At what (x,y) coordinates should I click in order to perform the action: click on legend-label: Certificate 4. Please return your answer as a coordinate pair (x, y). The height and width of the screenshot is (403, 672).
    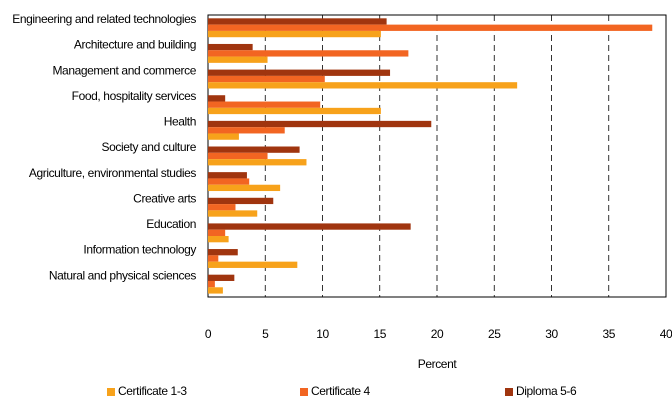
    Looking at the image, I should click on (341, 391).